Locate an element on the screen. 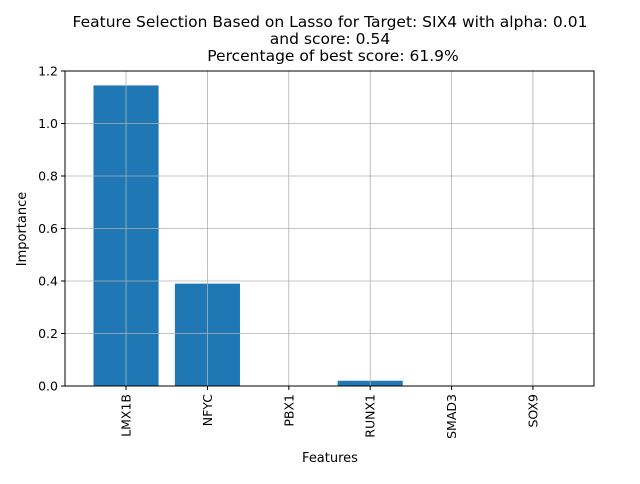 This screenshot has height=484, width=640. y-tick-label: 0.0 is located at coordinates (48, 386).